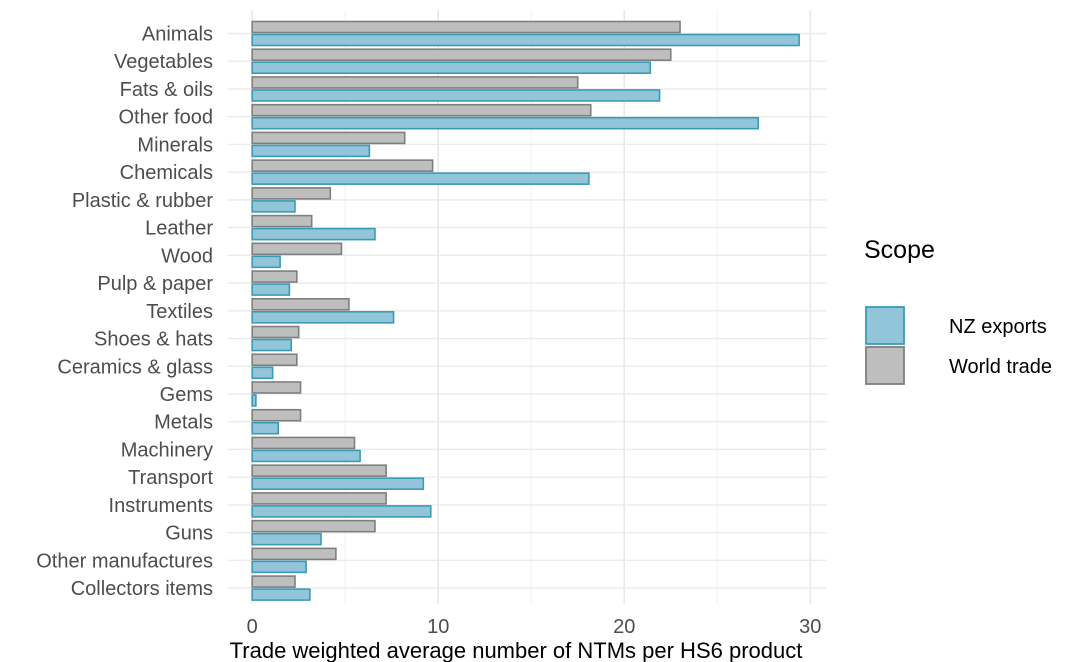 This screenshot has height=662, width=1072. What do you see at coordinates (998, 327) in the screenshot?
I see `legend-label-0: NZ exports` at bounding box center [998, 327].